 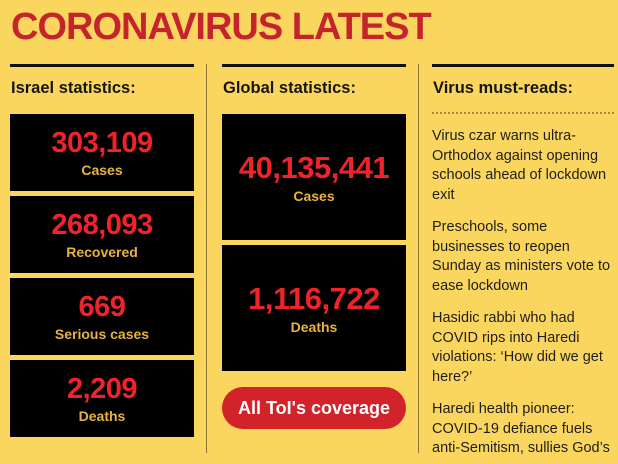 I want to click on israel-statistics-heading: Israel statistics:, so click(x=73, y=88).